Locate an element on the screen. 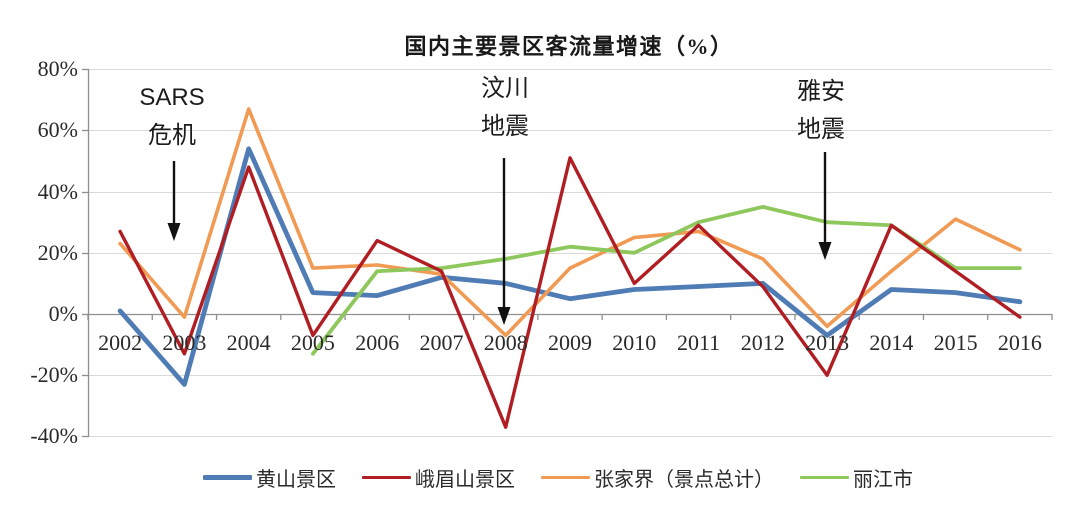 The image size is (1080, 509). legend-label-emeishan: 峨眉山景区 is located at coordinates (465, 480).